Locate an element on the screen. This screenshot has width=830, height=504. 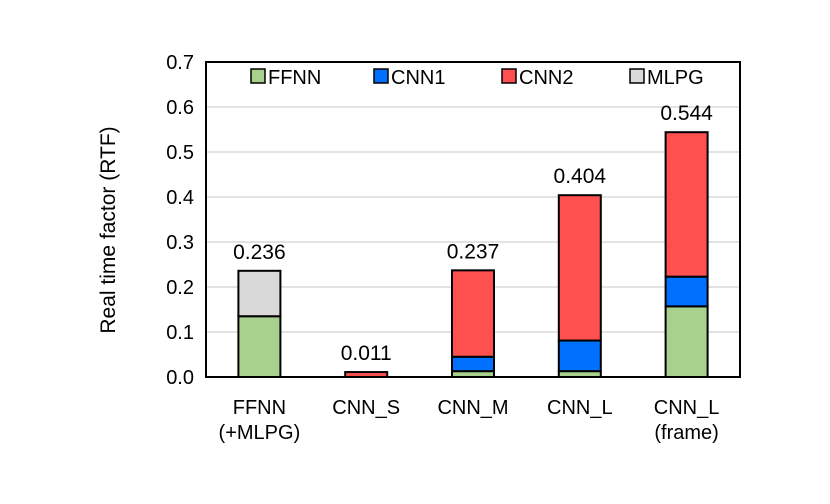
legend-swatch-mlpg is located at coordinates (637, 76).